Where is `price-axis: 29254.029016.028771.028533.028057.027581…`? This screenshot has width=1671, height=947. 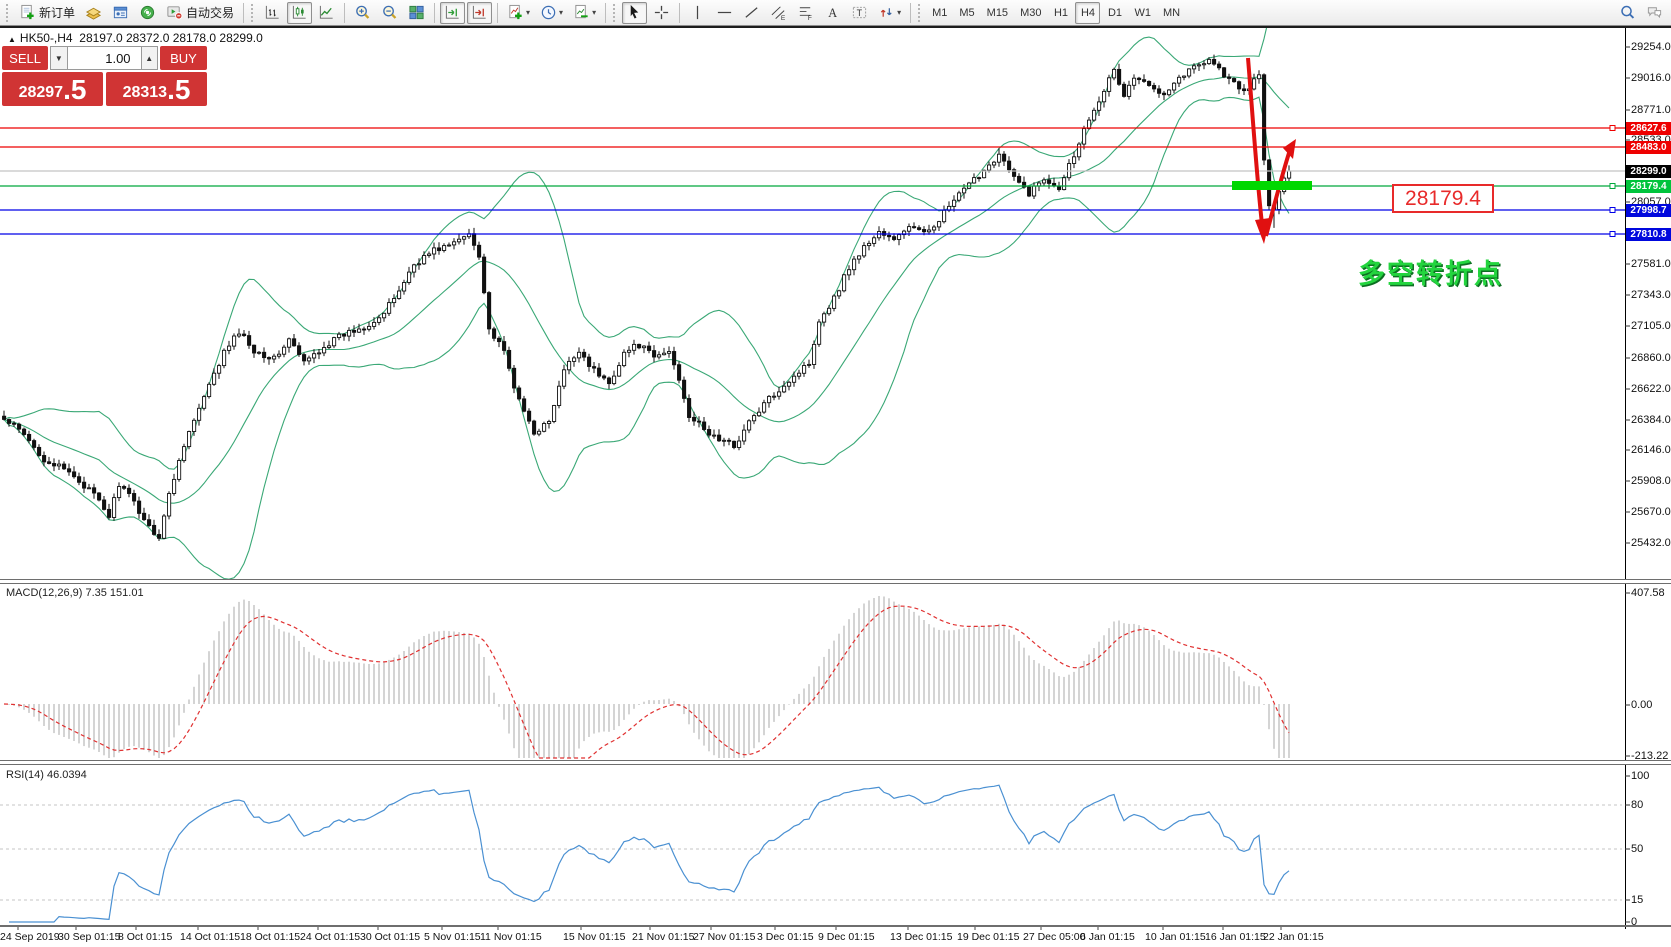
price-axis: 29254.029016.028771.028533.028057.027581… is located at coordinates (1648, 487).